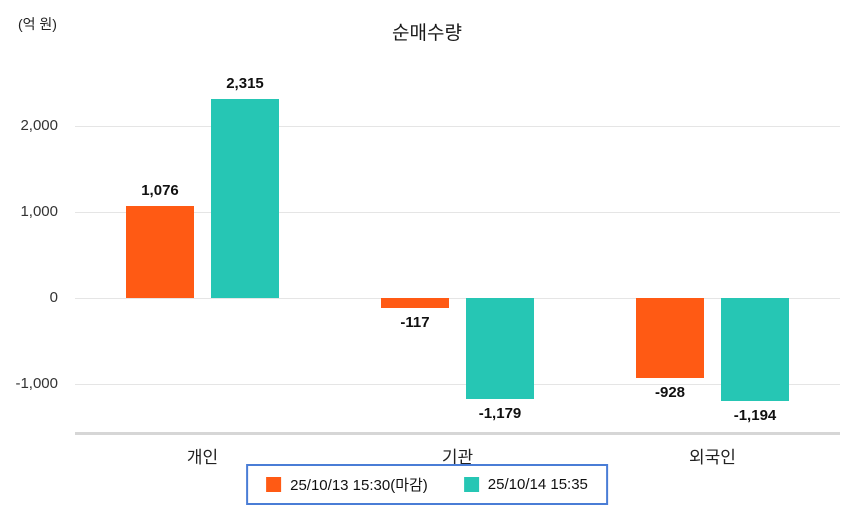 The width and height of the screenshot is (854, 520). What do you see at coordinates (670, 338) in the screenshot?
I see `bar-series1-외국인` at bounding box center [670, 338].